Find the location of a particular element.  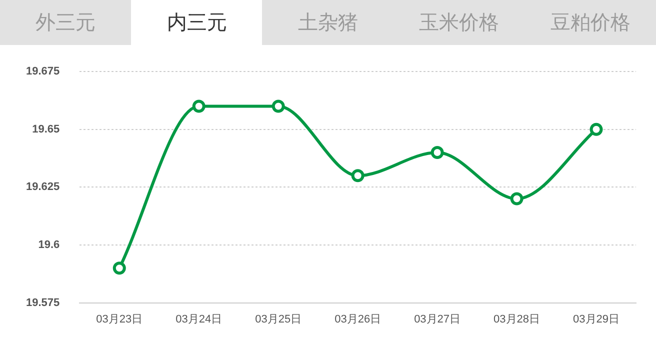

x-tick-label: 03月26日 is located at coordinates (358, 319).